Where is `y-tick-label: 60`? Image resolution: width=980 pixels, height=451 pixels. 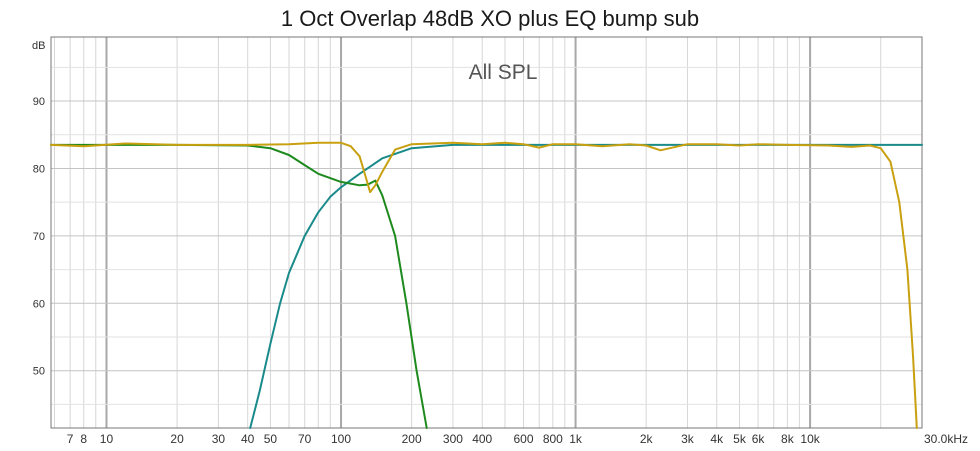
y-tick-label: 60 is located at coordinates (39, 304).